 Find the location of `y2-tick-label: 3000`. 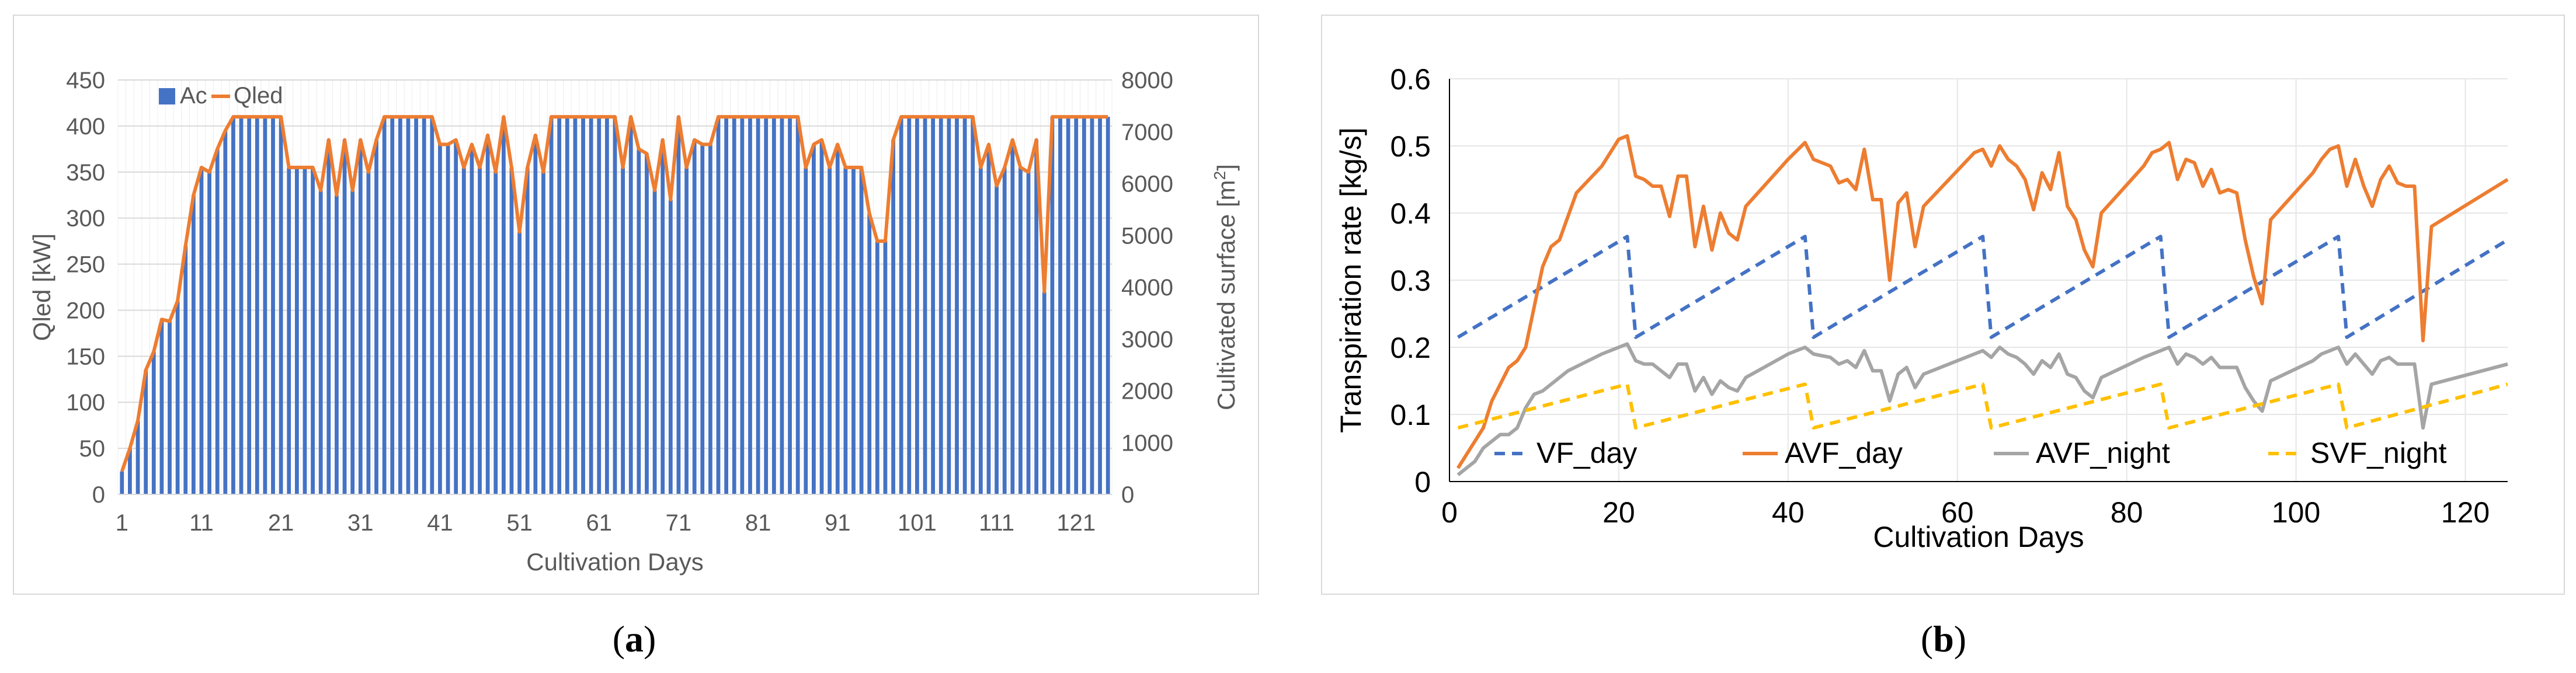

y2-tick-label: 3000 is located at coordinates (1147, 340).